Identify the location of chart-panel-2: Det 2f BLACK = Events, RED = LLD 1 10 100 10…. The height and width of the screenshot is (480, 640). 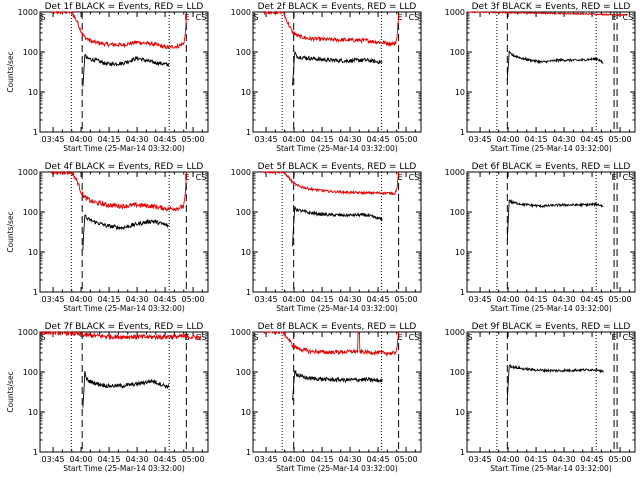
(326, 77).